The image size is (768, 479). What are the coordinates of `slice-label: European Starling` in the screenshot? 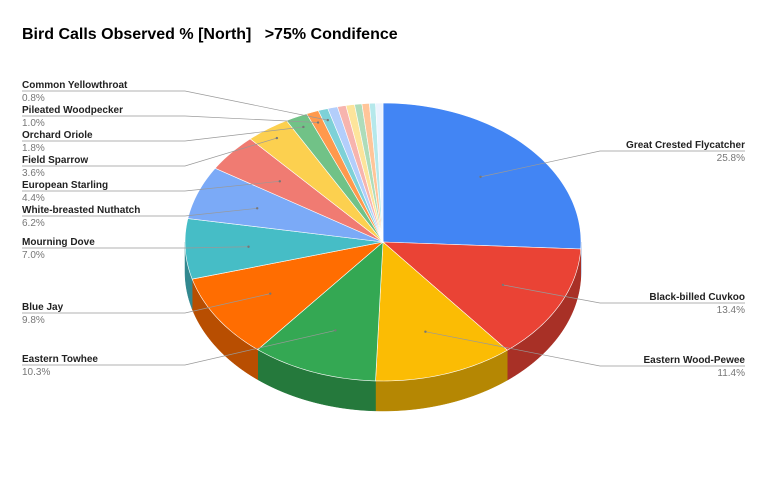 It's located at (65, 185).